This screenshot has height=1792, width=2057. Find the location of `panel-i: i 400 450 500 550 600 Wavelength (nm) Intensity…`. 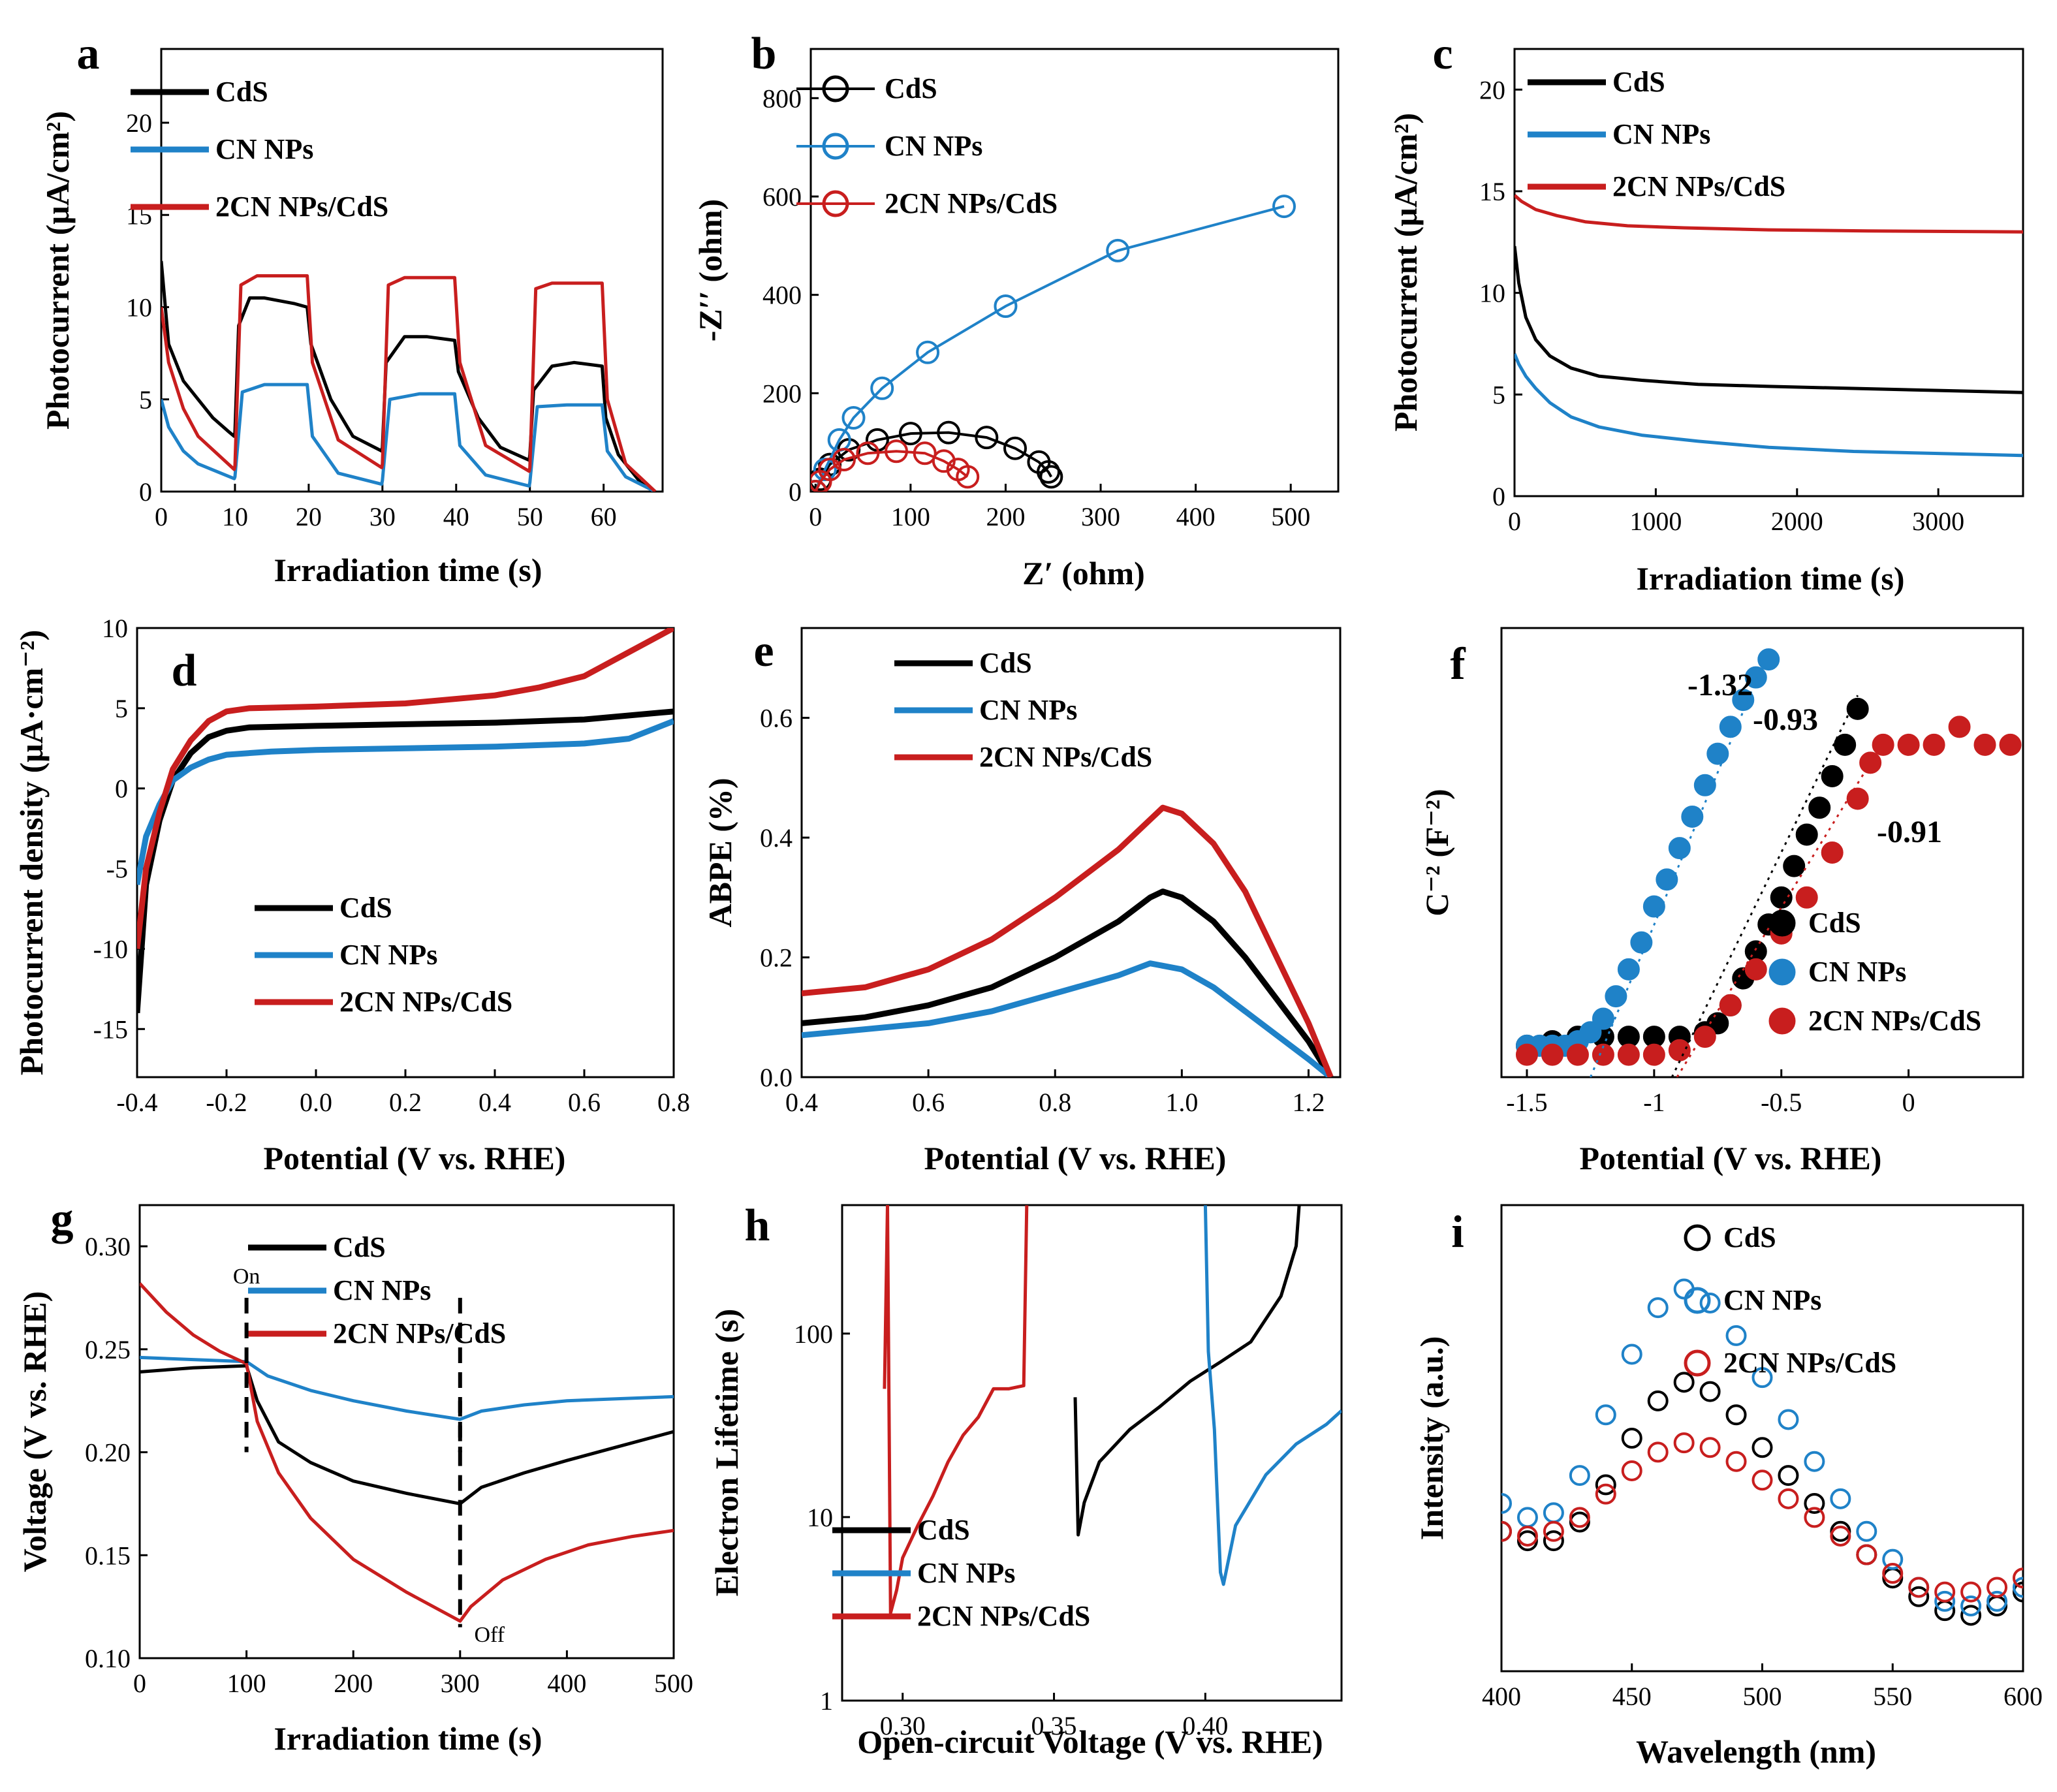

panel-i: i 400 450 500 550 600 Wavelength (nm) Intensity… is located at coordinates (1728, 1487).